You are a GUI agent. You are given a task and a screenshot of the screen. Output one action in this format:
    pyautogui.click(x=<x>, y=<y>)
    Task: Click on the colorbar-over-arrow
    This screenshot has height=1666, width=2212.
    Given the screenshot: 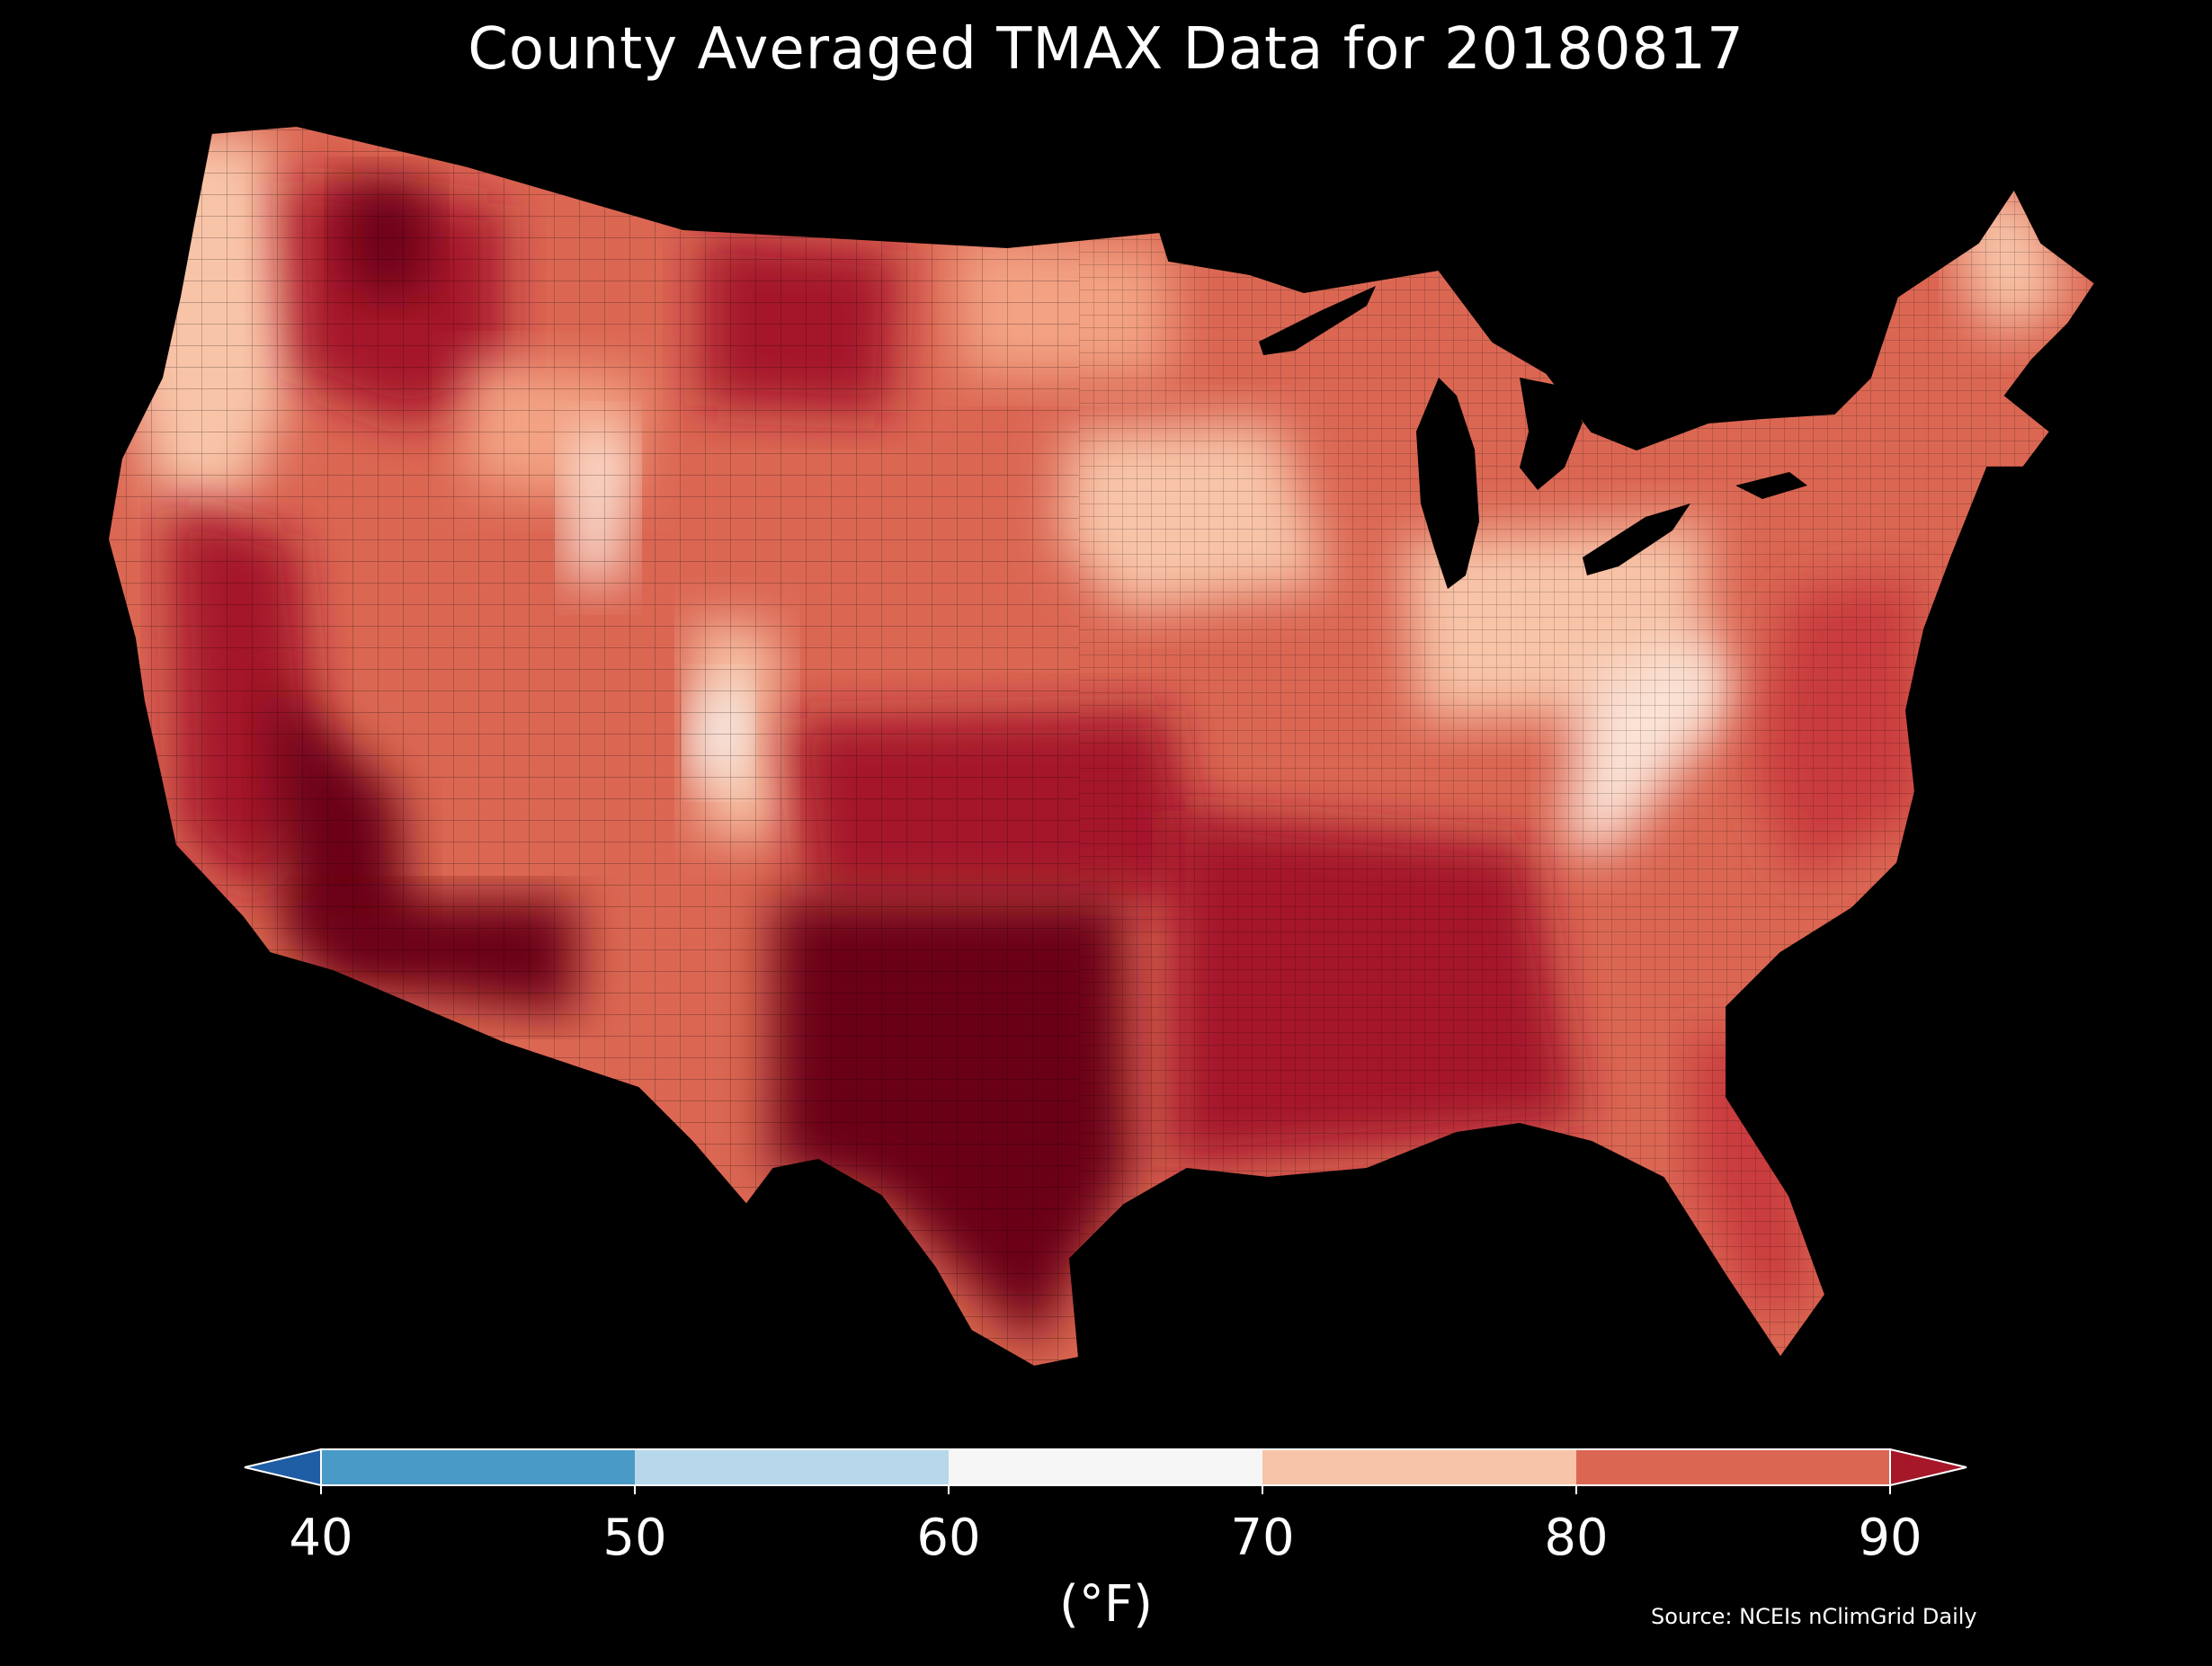 What is the action you would take?
    pyautogui.click(x=1928, y=1468)
    